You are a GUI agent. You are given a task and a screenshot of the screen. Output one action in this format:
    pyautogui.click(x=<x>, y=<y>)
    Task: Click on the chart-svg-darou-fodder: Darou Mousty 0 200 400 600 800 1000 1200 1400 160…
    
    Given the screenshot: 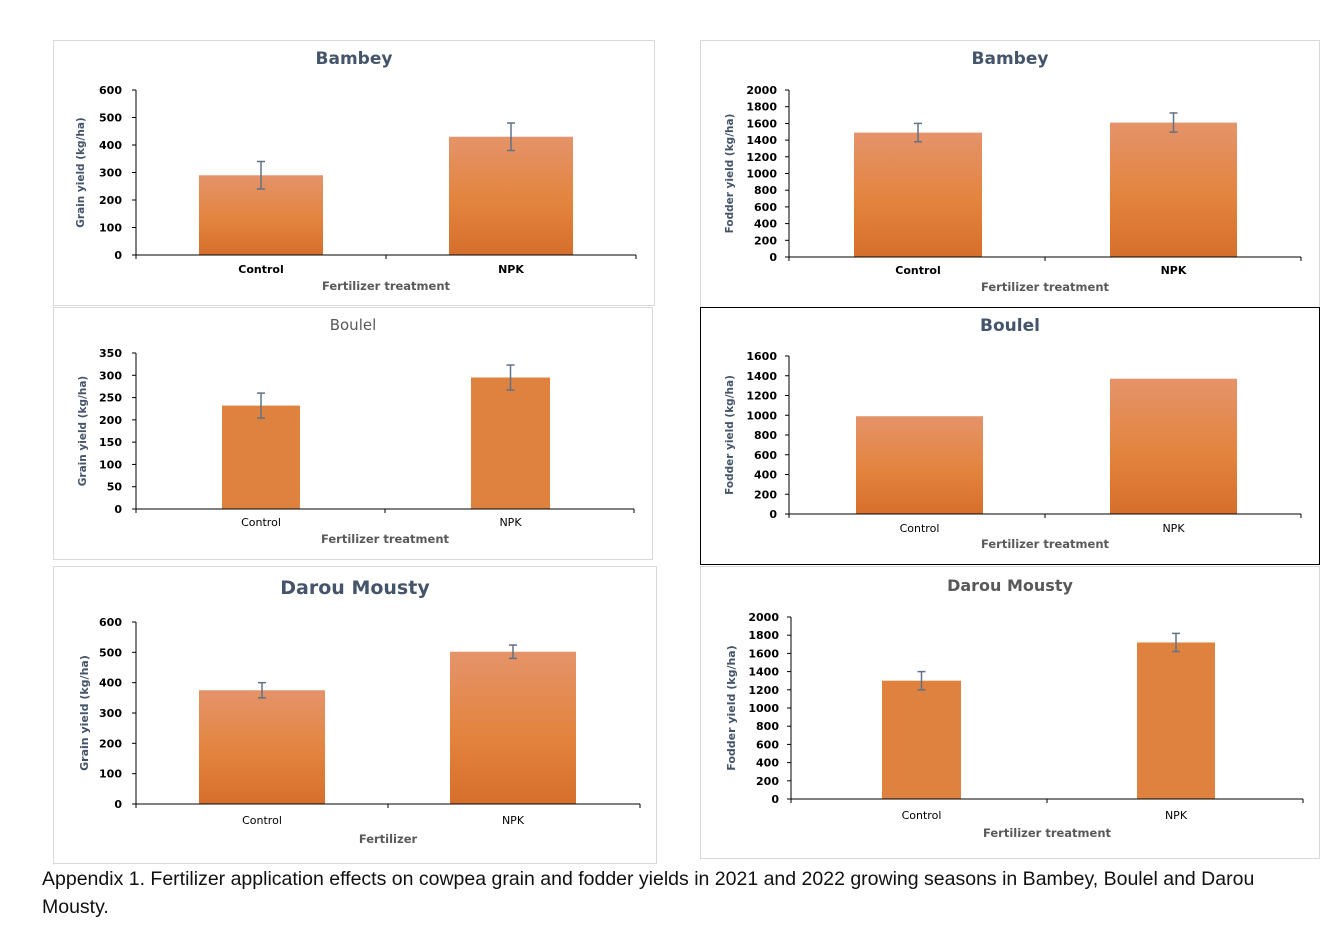 What is the action you would take?
    pyautogui.click(x=1014, y=708)
    